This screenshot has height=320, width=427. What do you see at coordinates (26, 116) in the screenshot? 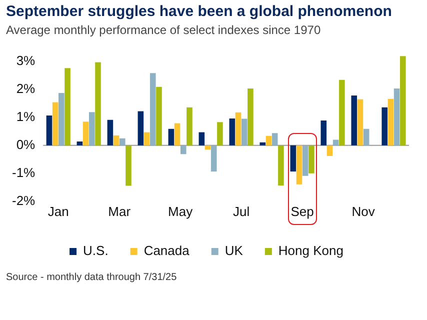
I see `y-tick-label: 1%` at bounding box center [26, 116].